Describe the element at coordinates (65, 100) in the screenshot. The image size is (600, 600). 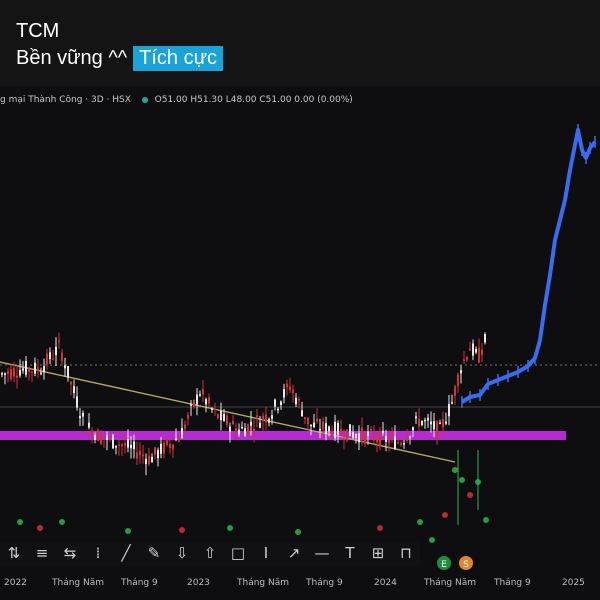
I see `symbol-info: g mại Thành Công · 3D · HSX` at that location.